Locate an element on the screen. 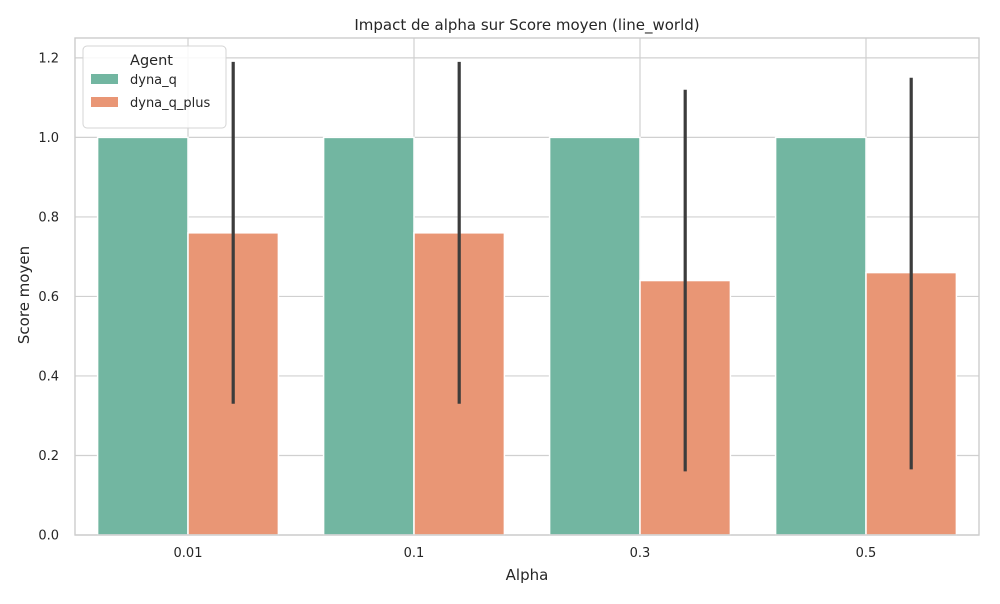 The width and height of the screenshot is (1000, 604). legend-box is located at coordinates (154, 87).